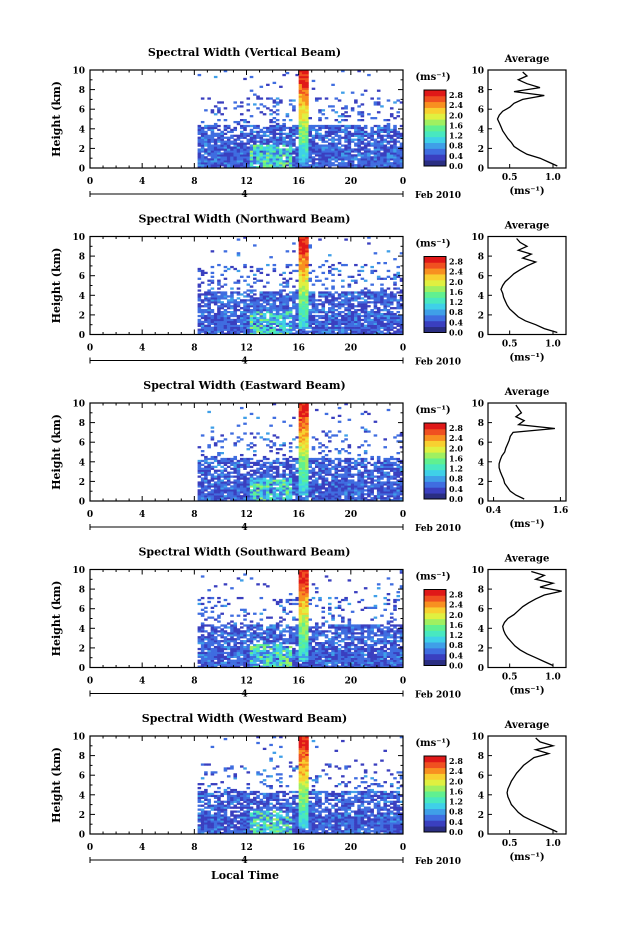  I want to click on average-y-tick-label: 10, so click(477, 72).